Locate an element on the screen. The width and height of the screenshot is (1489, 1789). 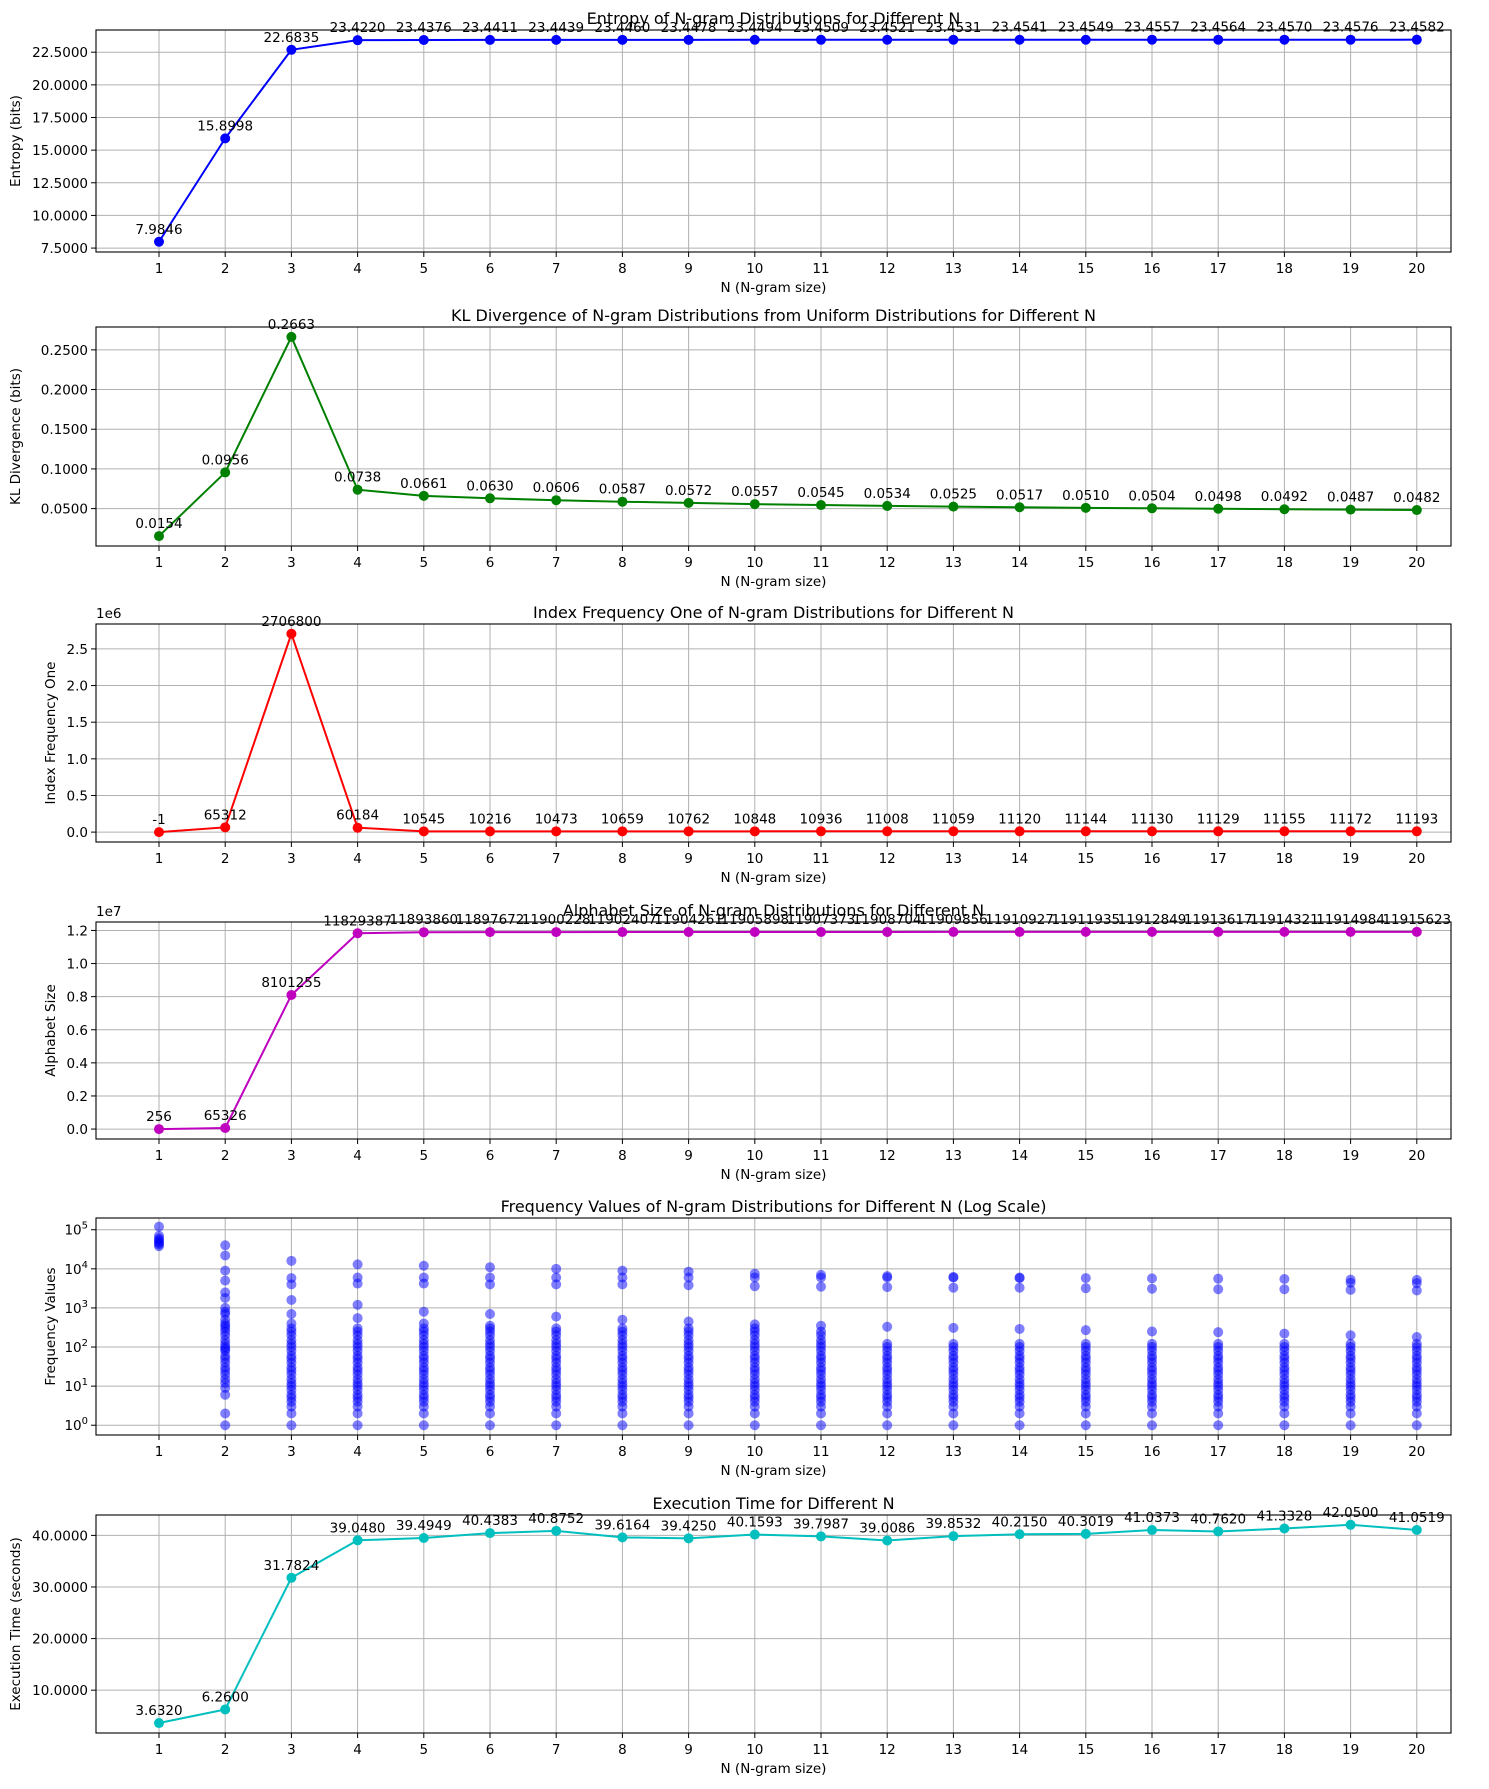
data-label: 65326 is located at coordinates (225, 1116).